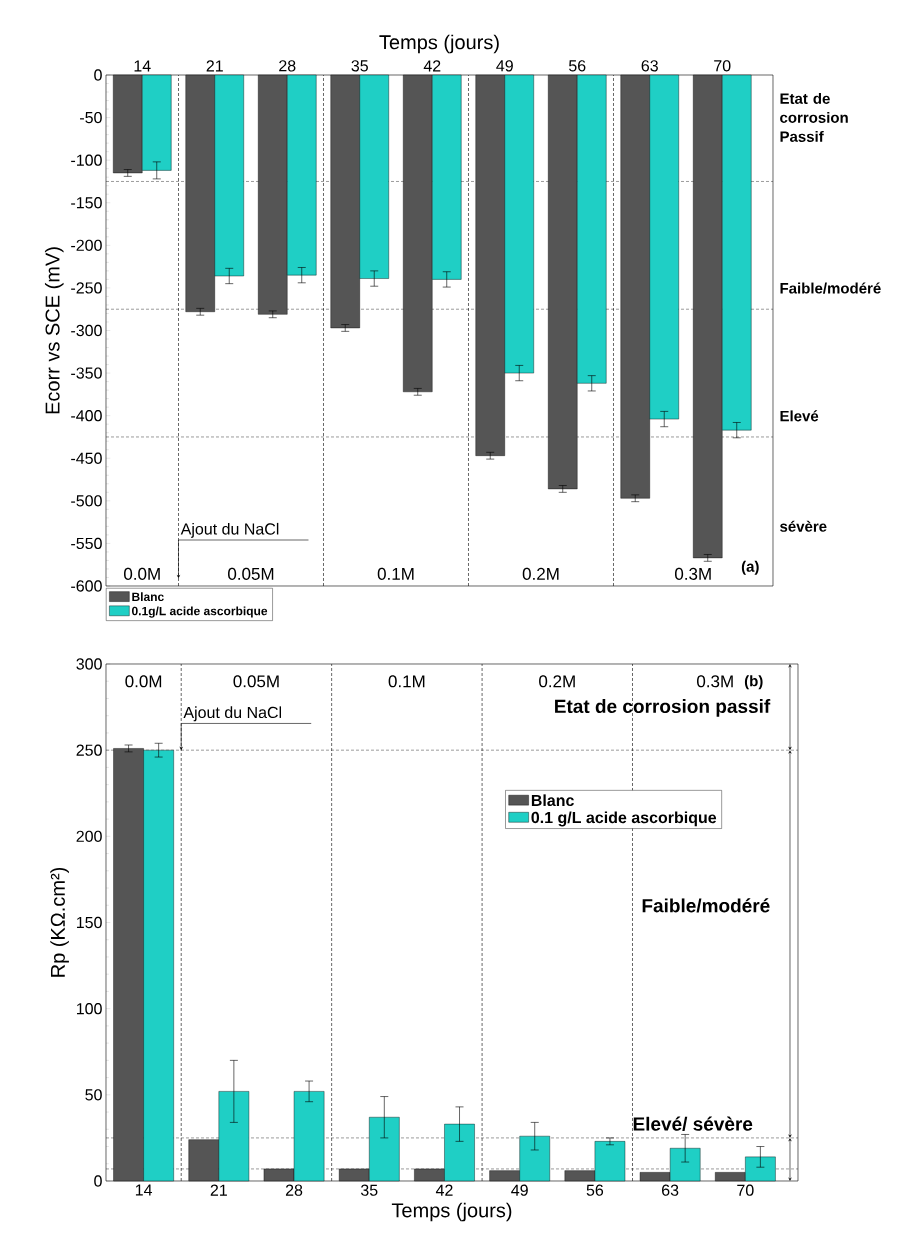  I want to click on y-tick-label: 150, so click(89, 922).